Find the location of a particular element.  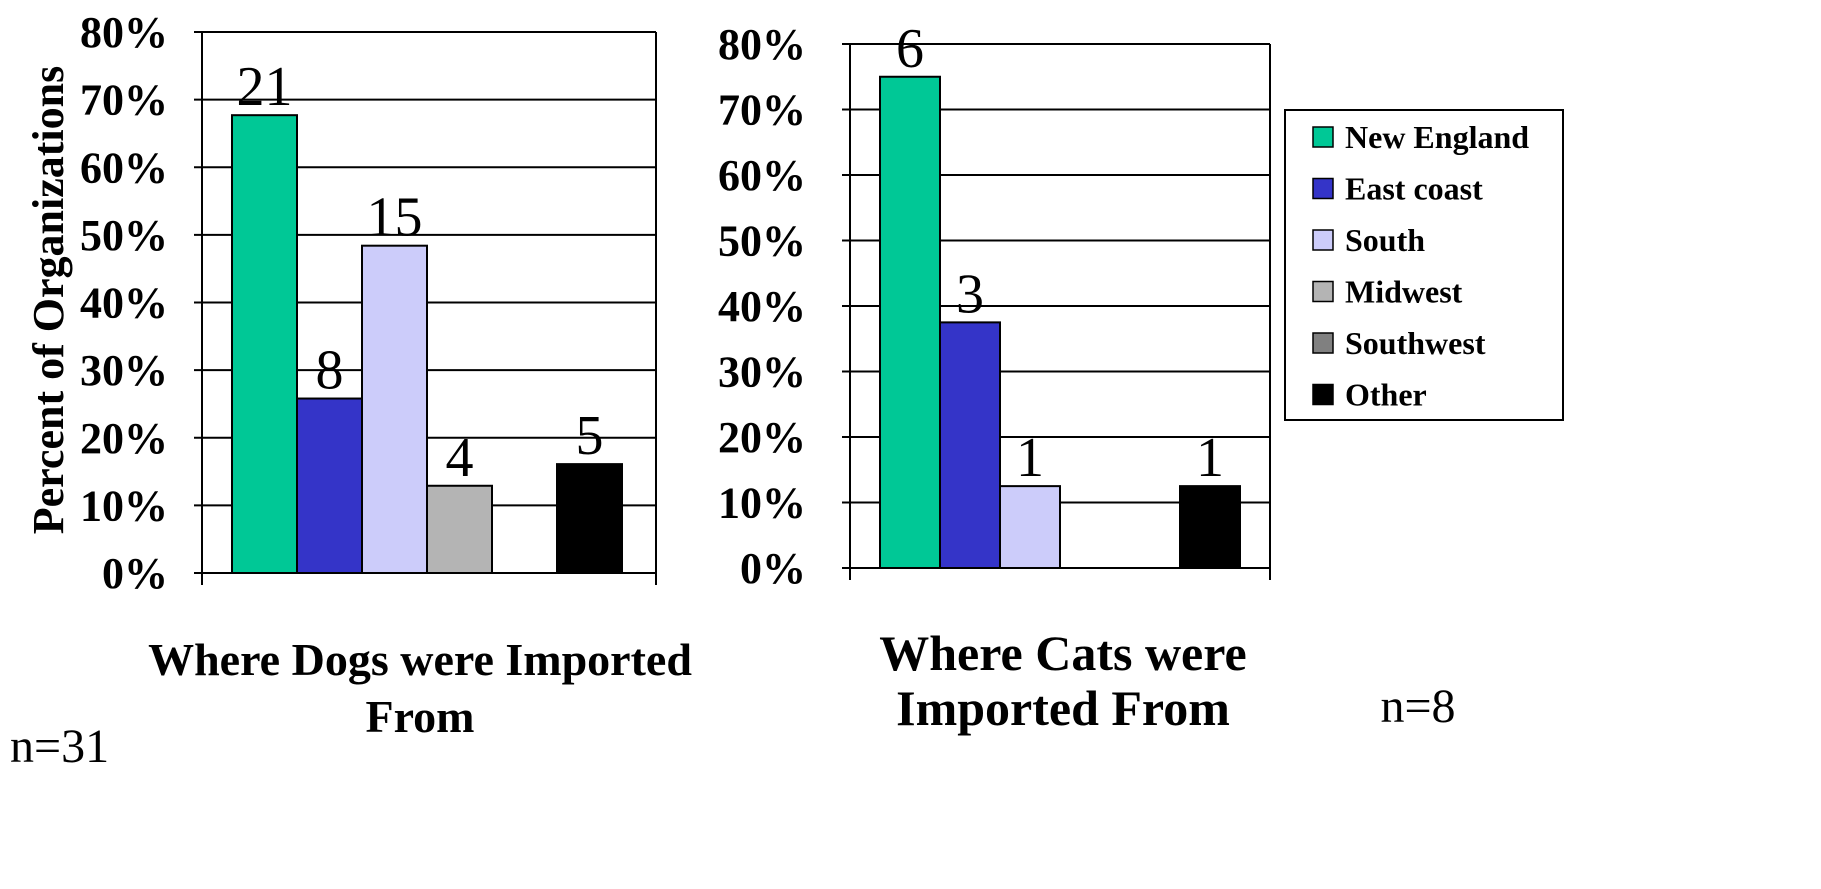

chart-title-line-1: Where Cats were is located at coordinates (1062, 653).